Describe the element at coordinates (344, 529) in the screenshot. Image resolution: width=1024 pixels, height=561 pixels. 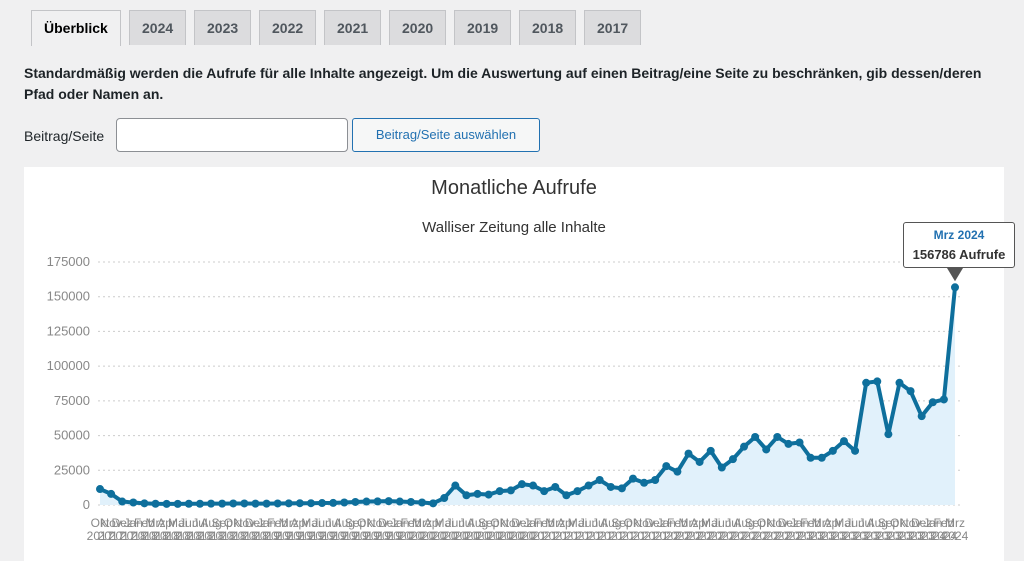
I see `x-tick-label: Aug 2019` at that location.